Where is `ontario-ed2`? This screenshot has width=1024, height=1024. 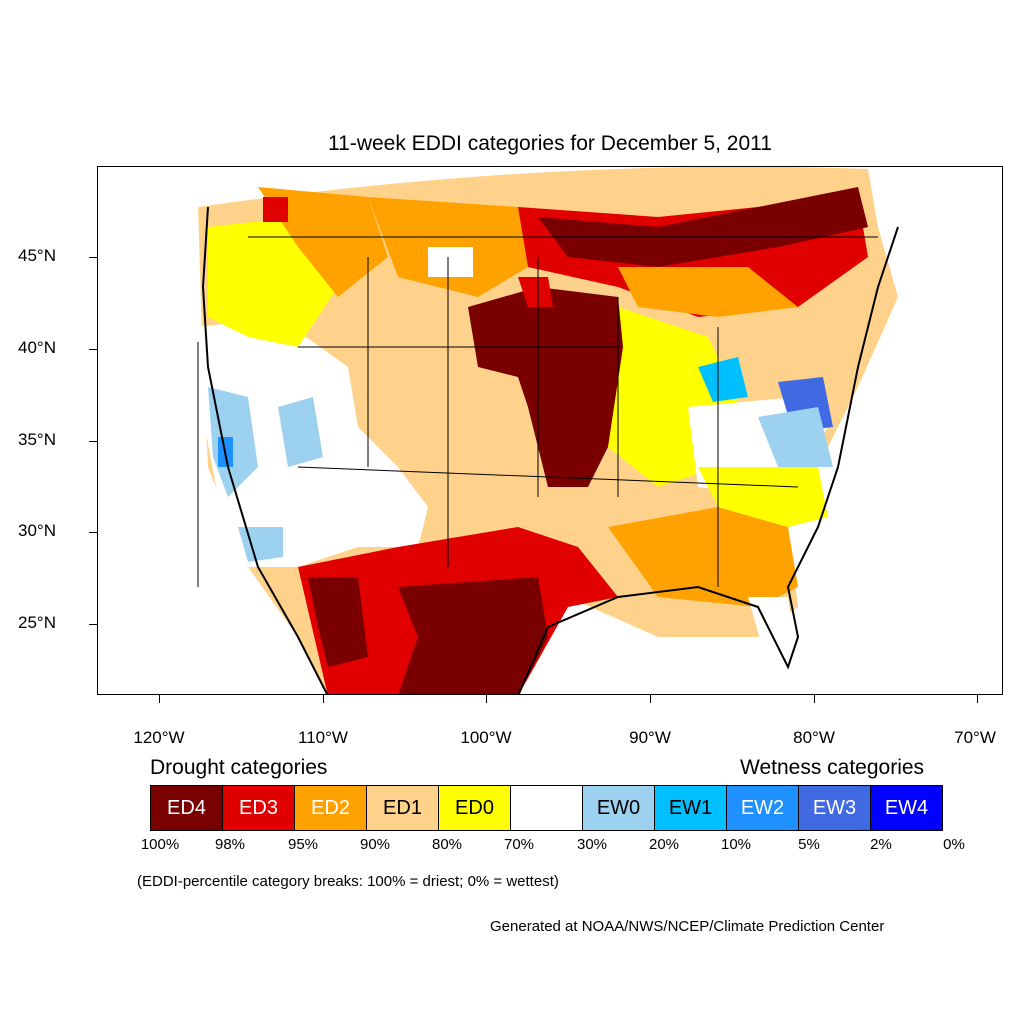
ontario-ed2 is located at coordinates (708, 292).